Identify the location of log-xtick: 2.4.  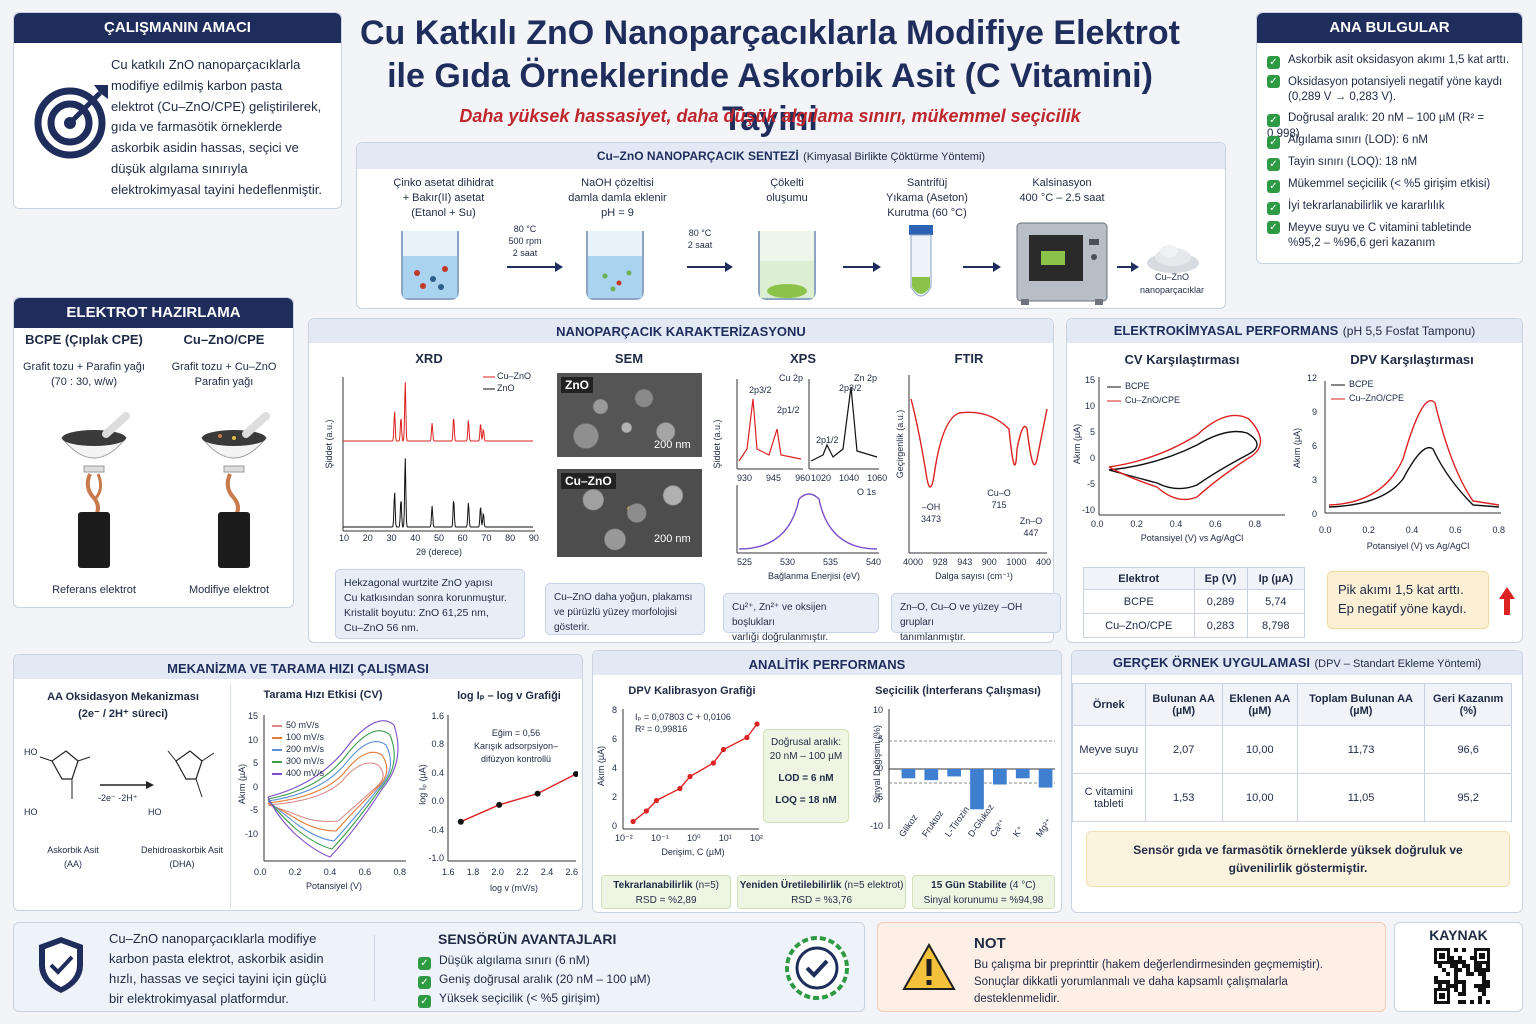
(547, 872).